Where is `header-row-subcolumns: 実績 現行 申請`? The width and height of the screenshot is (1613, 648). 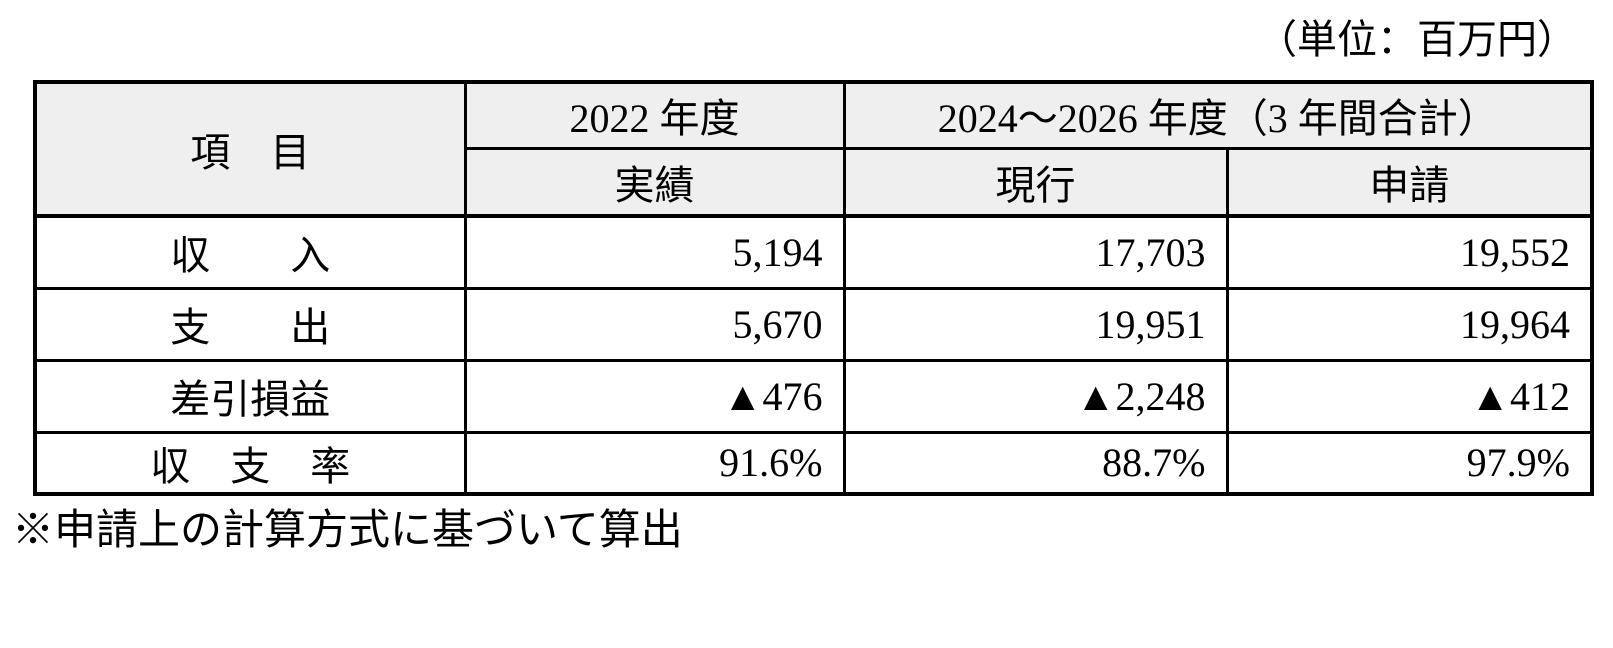
header-row-subcolumns: 実績 現行 申請 is located at coordinates (814, 182).